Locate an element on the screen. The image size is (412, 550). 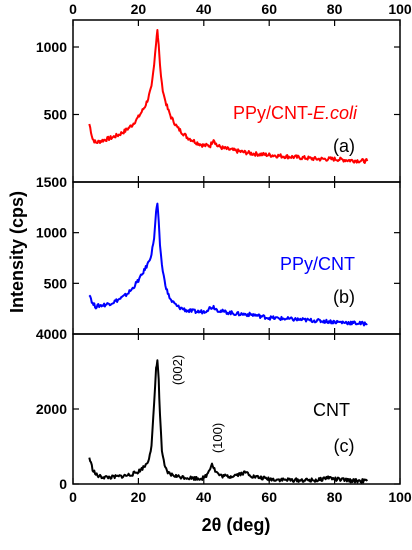
x-tick-label-bottom: 0 is located at coordinates (73, 497).